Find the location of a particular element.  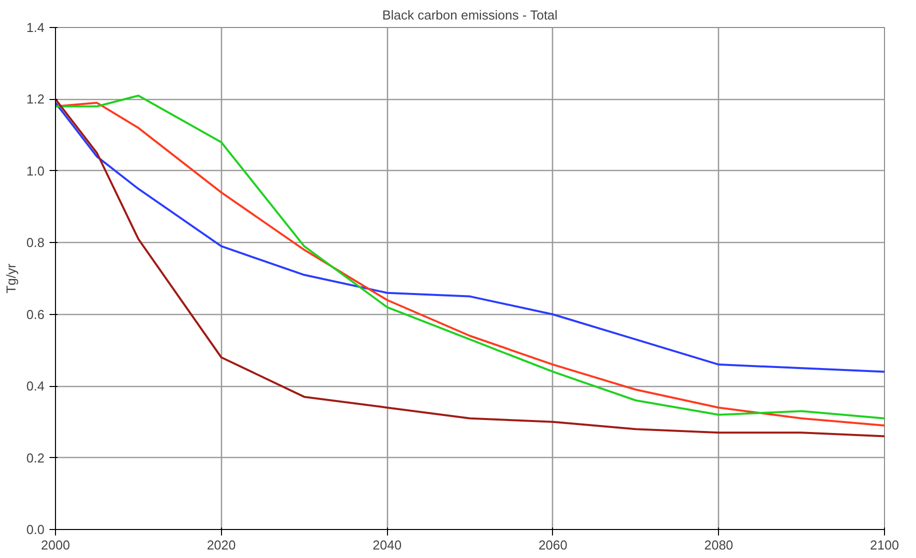

y-tick-label: 0.0 is located at coordinates (35, 529).